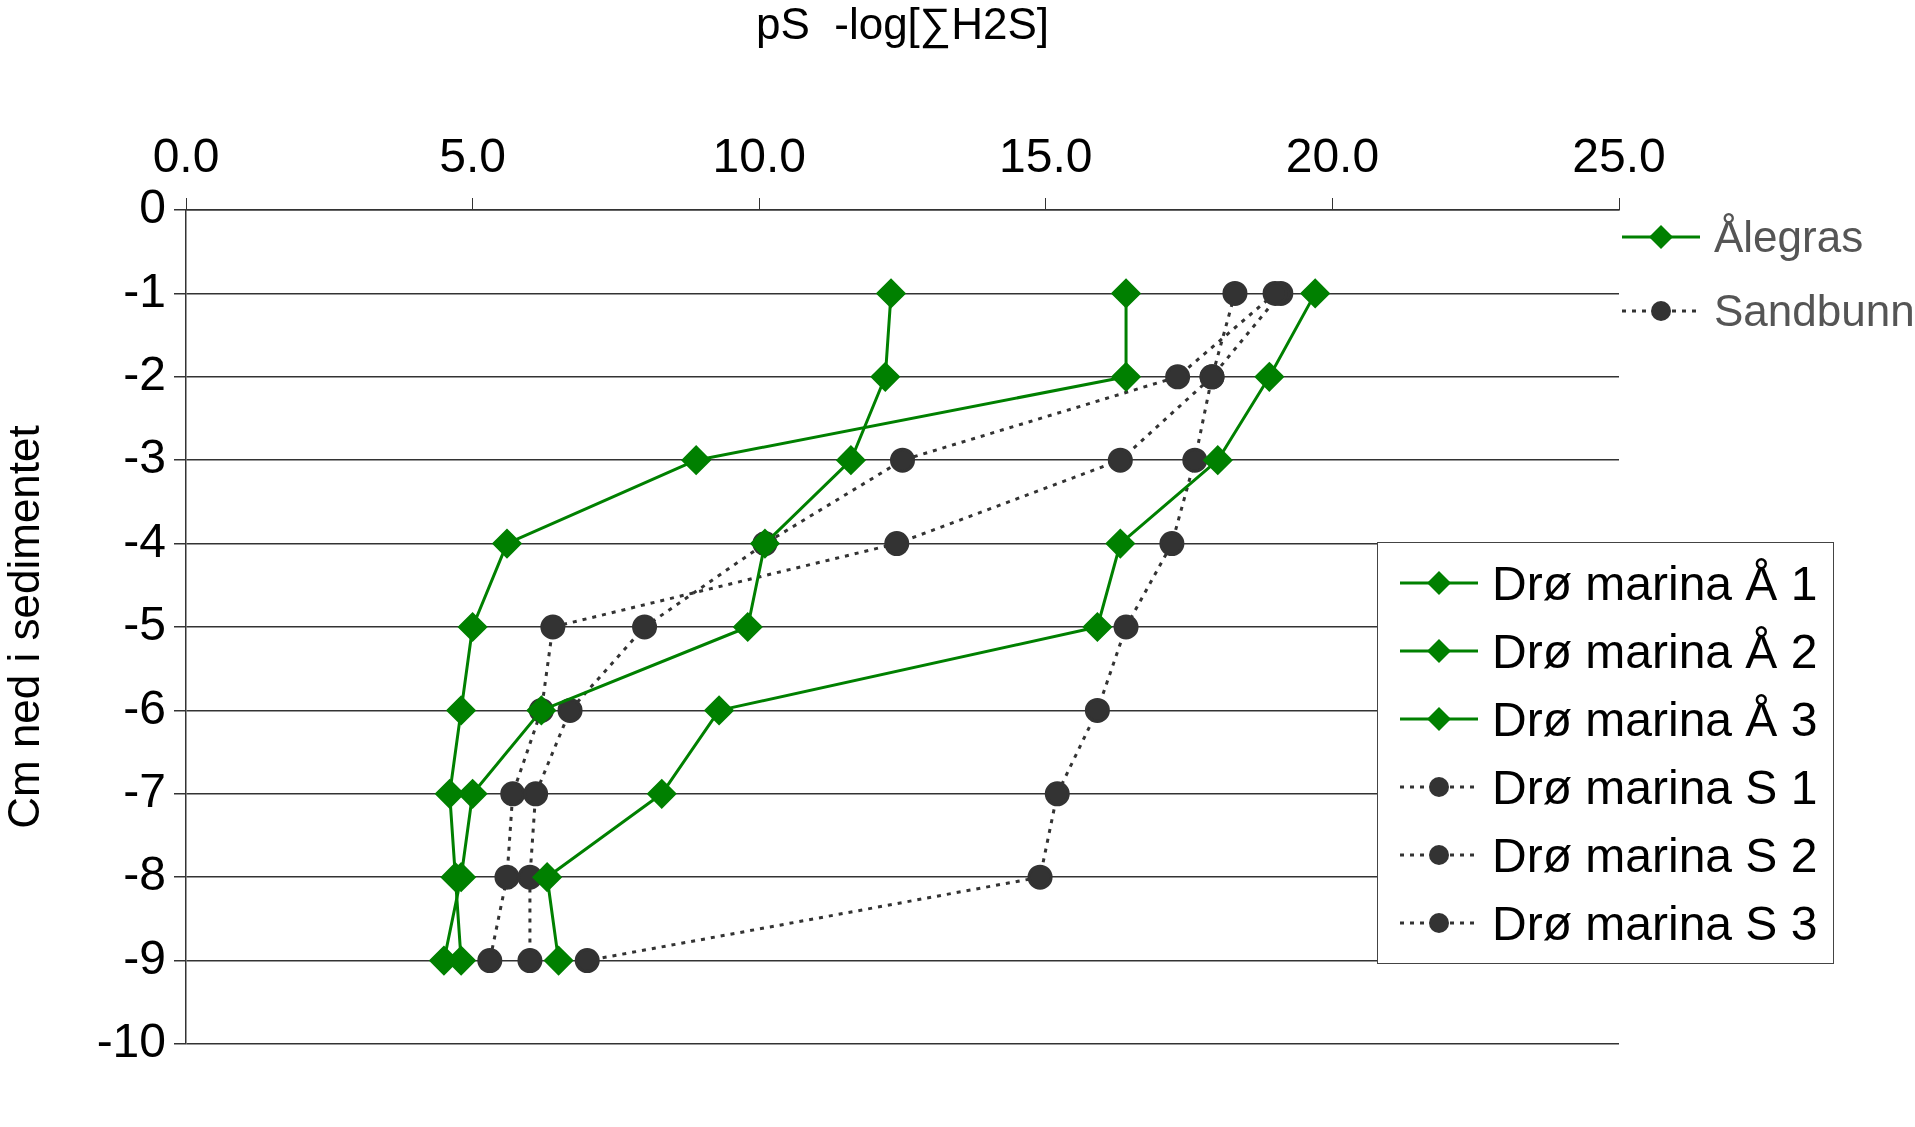  Describe the element at coordinates (144, 957) in the screenshot. I see `y-tick-label: -9` at that location.